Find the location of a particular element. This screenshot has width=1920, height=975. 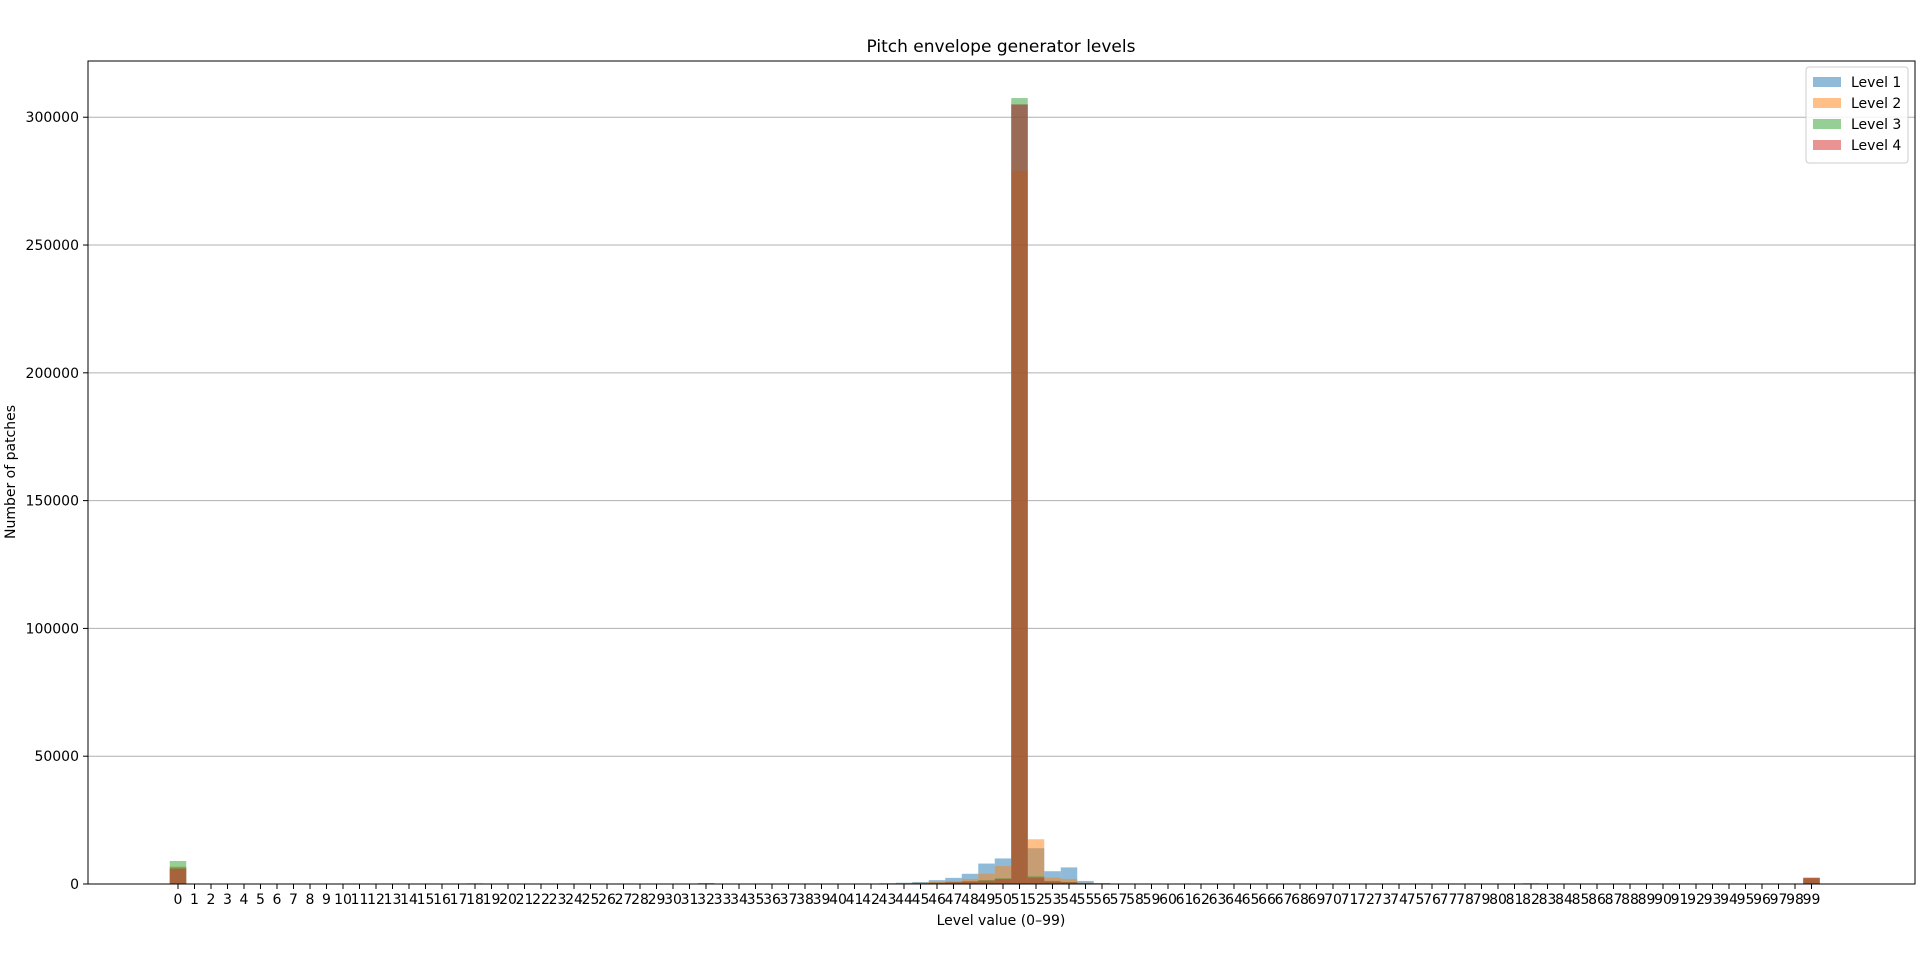

x-tick-label: 2 is located at coordinates (211, 900).